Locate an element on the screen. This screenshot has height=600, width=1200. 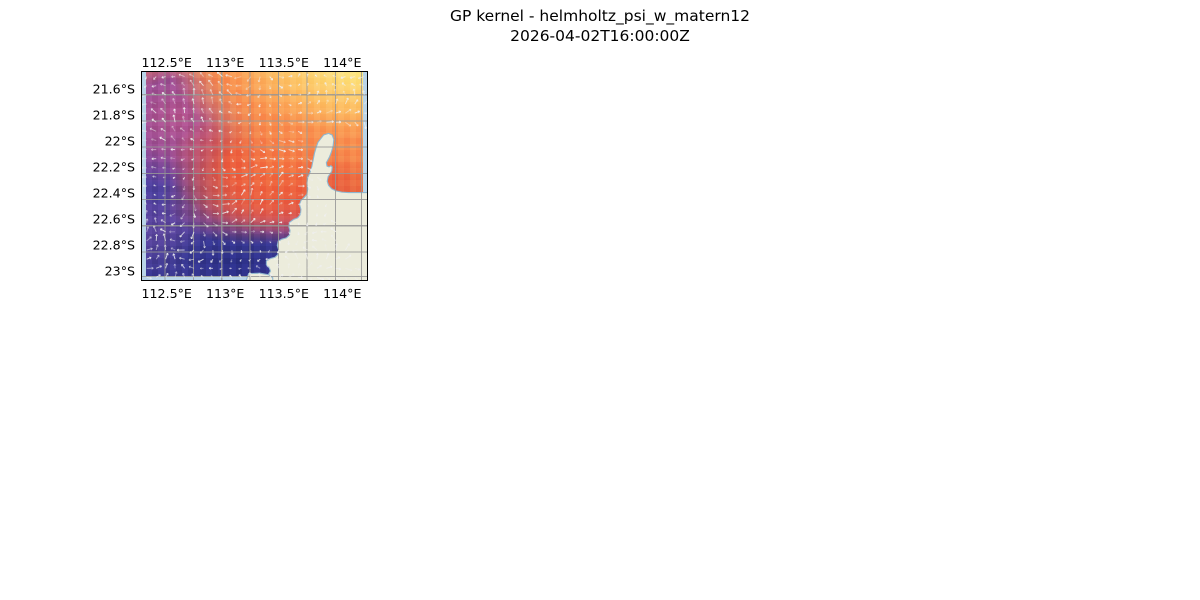
xtick-label-top: 114°E is located at coordinates (342, 62).